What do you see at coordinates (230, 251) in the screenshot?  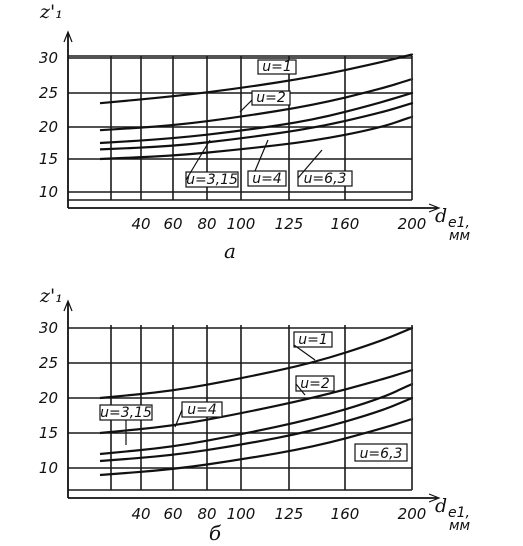 I see `panel-caption: a` at bounding box center [230, 251].